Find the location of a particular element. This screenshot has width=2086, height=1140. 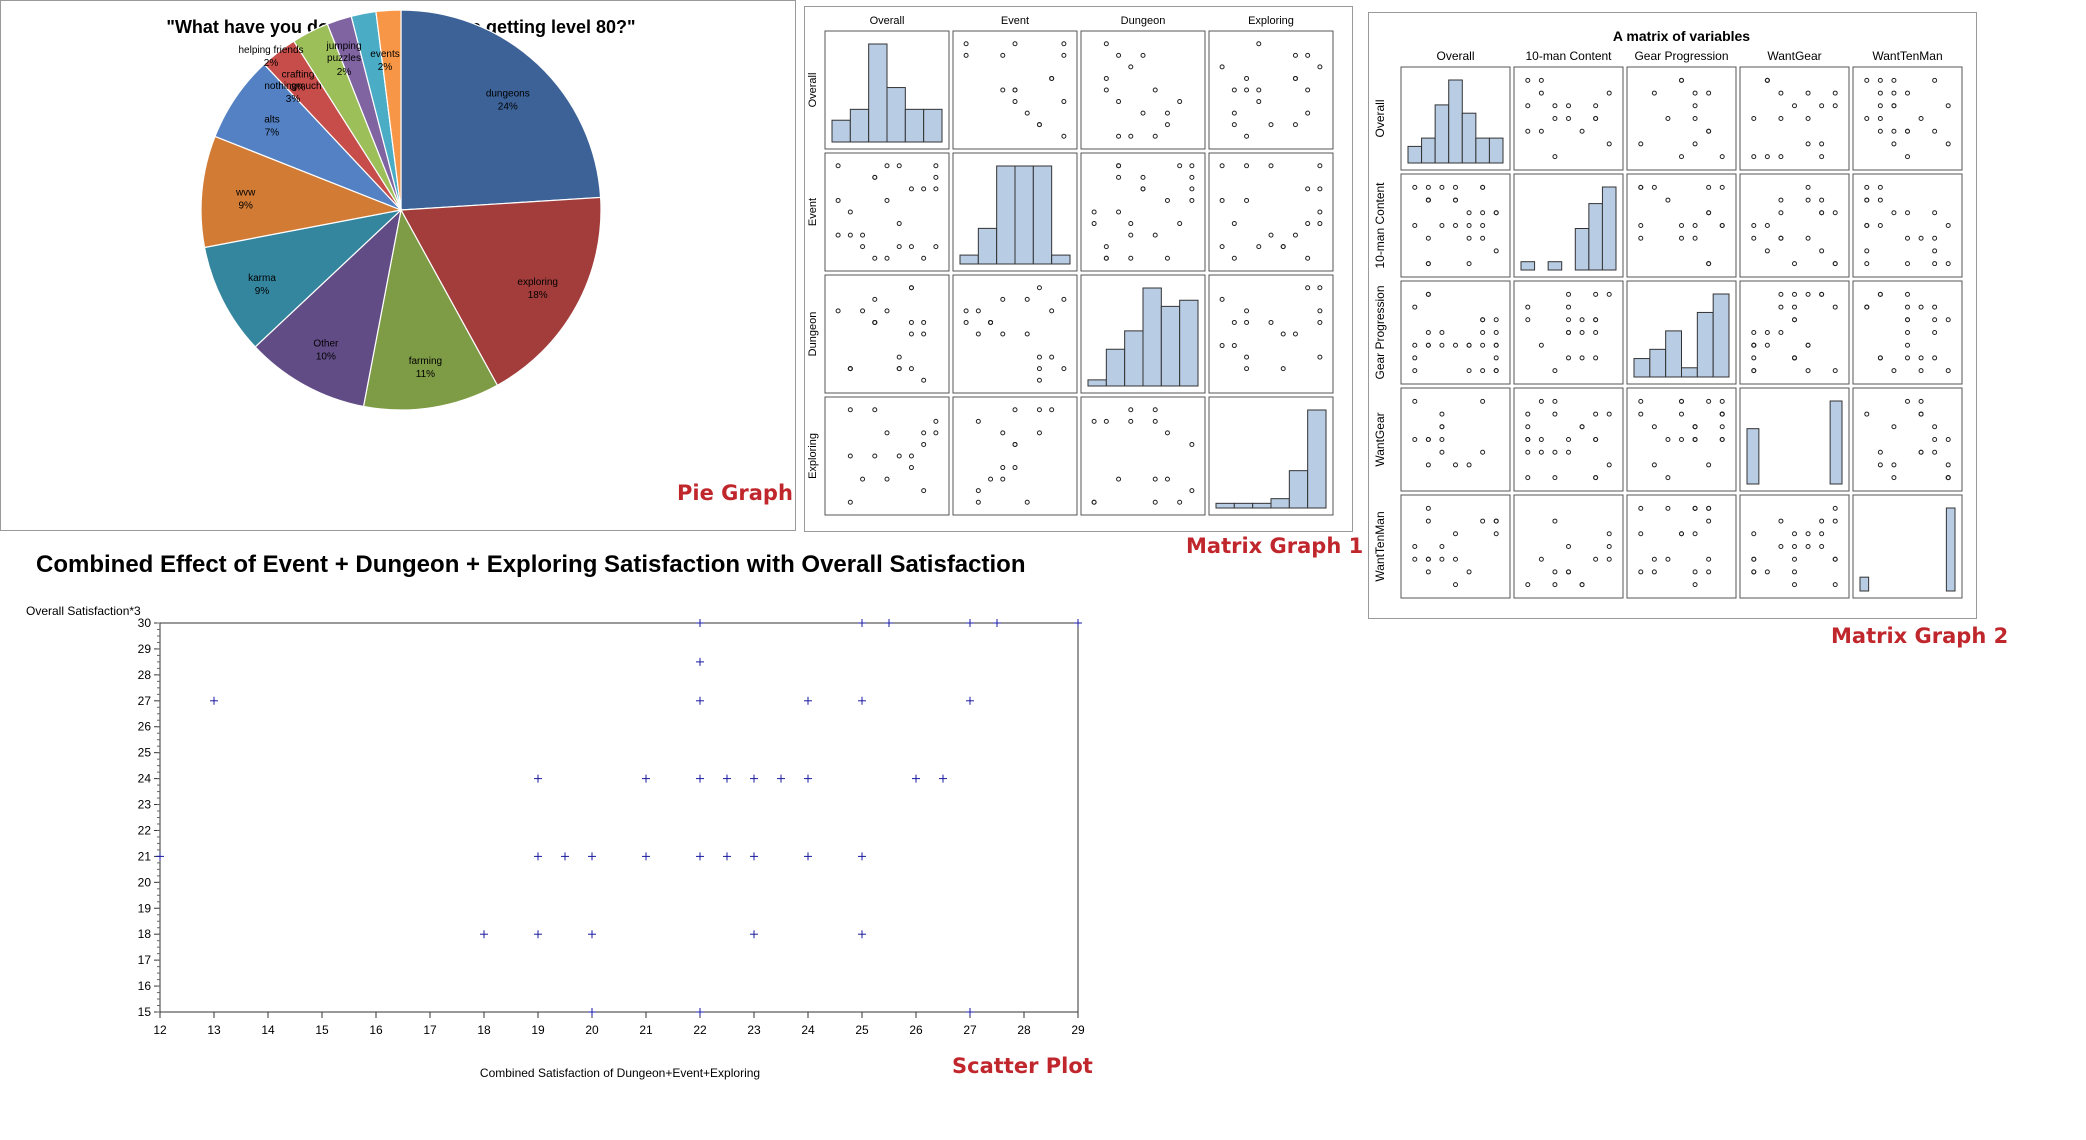

pie-label-pct: 24% is located at coordinates (508, 106).